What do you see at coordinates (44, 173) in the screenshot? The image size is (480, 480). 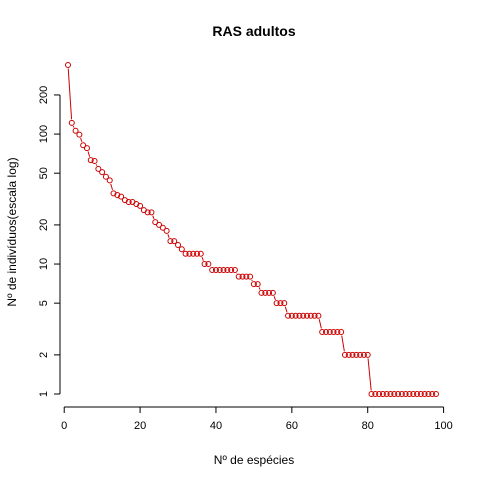 I see `y-tick-label: 50` at bounding box center [44, 173].